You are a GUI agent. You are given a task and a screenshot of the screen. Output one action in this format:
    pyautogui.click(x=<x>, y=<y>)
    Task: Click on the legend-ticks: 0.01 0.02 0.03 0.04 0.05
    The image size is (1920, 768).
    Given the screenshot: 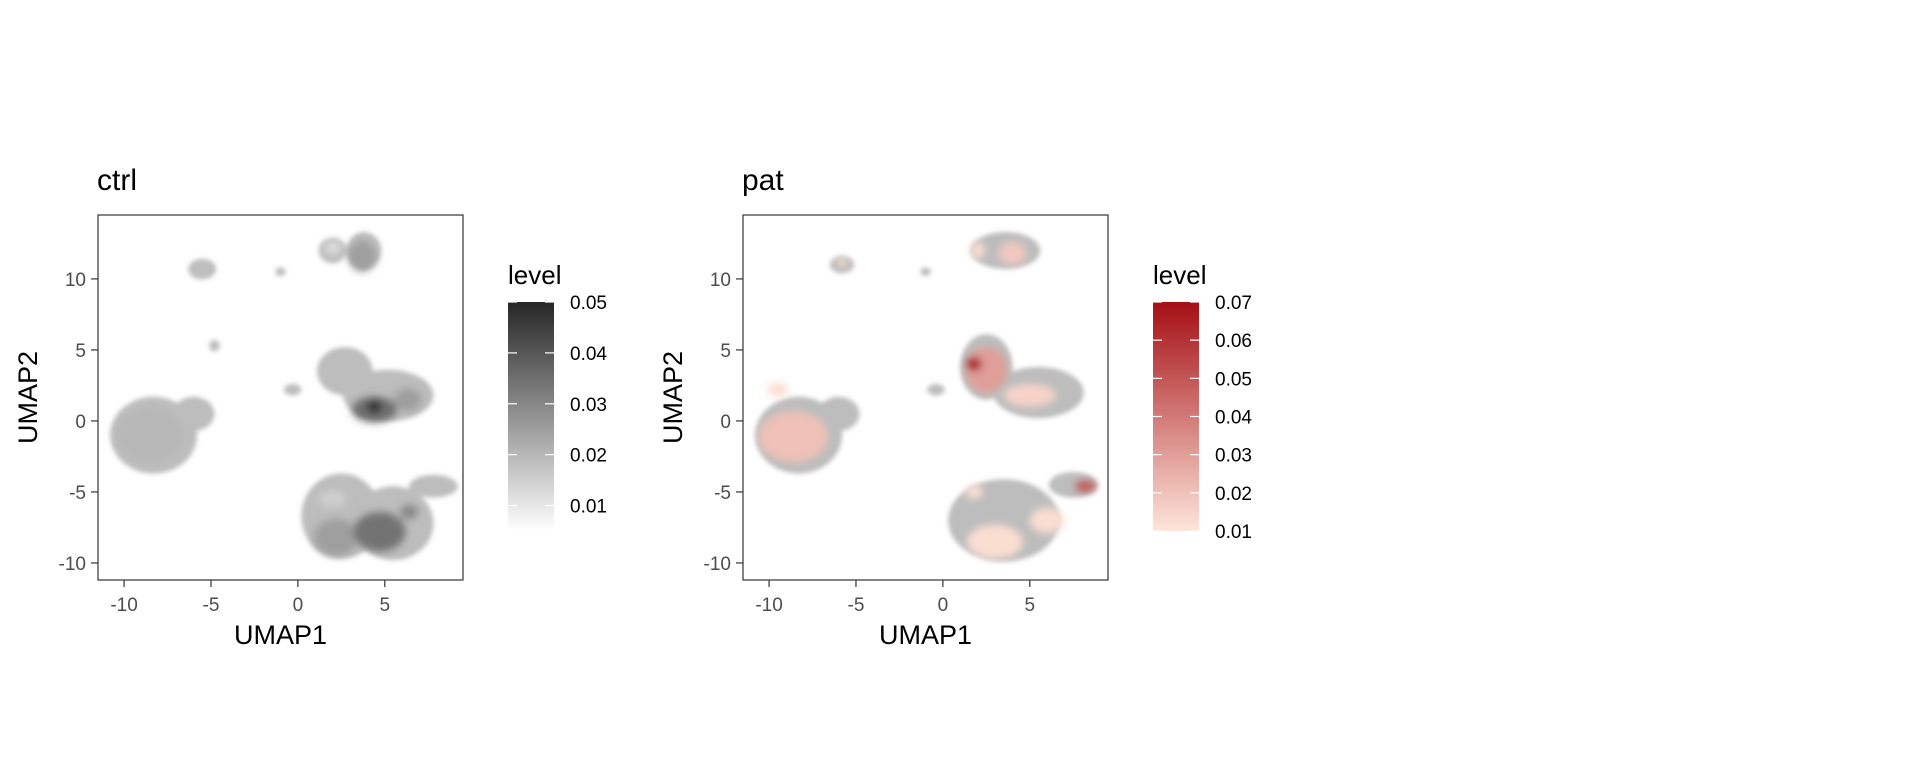 What is the action you would take?
    pyautogui.click(x=557, y=405)
    